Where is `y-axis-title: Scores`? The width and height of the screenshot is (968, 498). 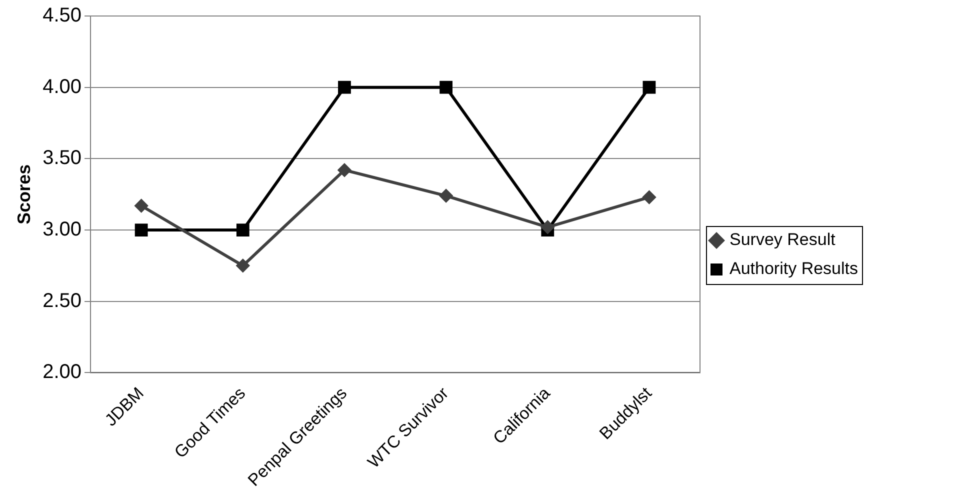 y-axis-title: Scores is located at coordinates (24, 194).